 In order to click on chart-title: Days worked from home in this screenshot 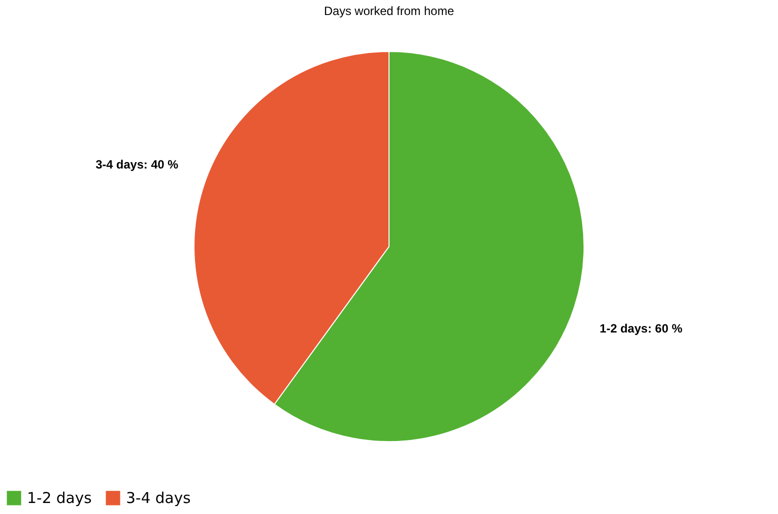, I will do `click(389, 11)`.